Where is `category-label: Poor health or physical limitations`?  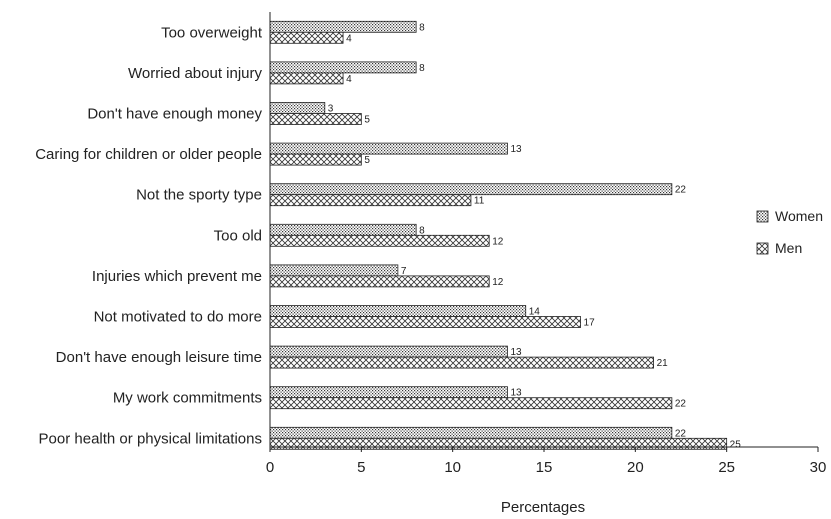
category-label: Poor health or physical limitations is located at coordinates (150, 438).